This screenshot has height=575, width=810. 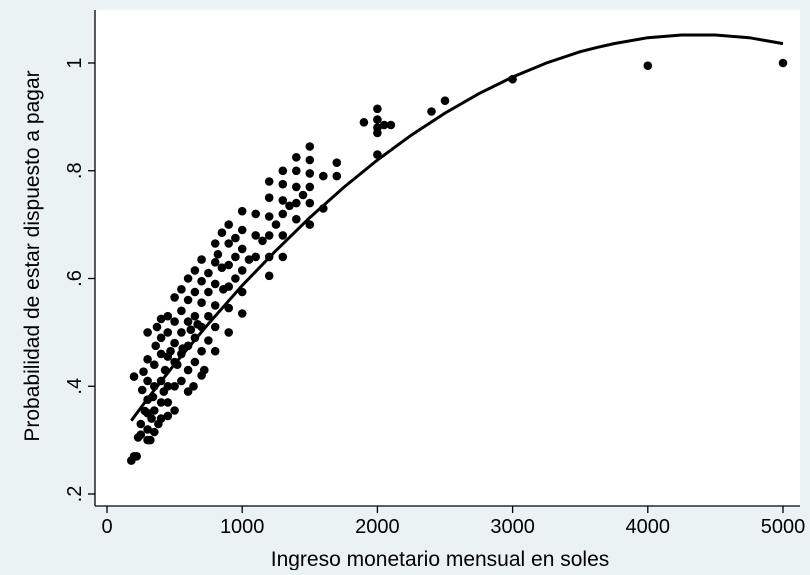 I want to click on y-tick-label: .4, so click(x=75, y=386).